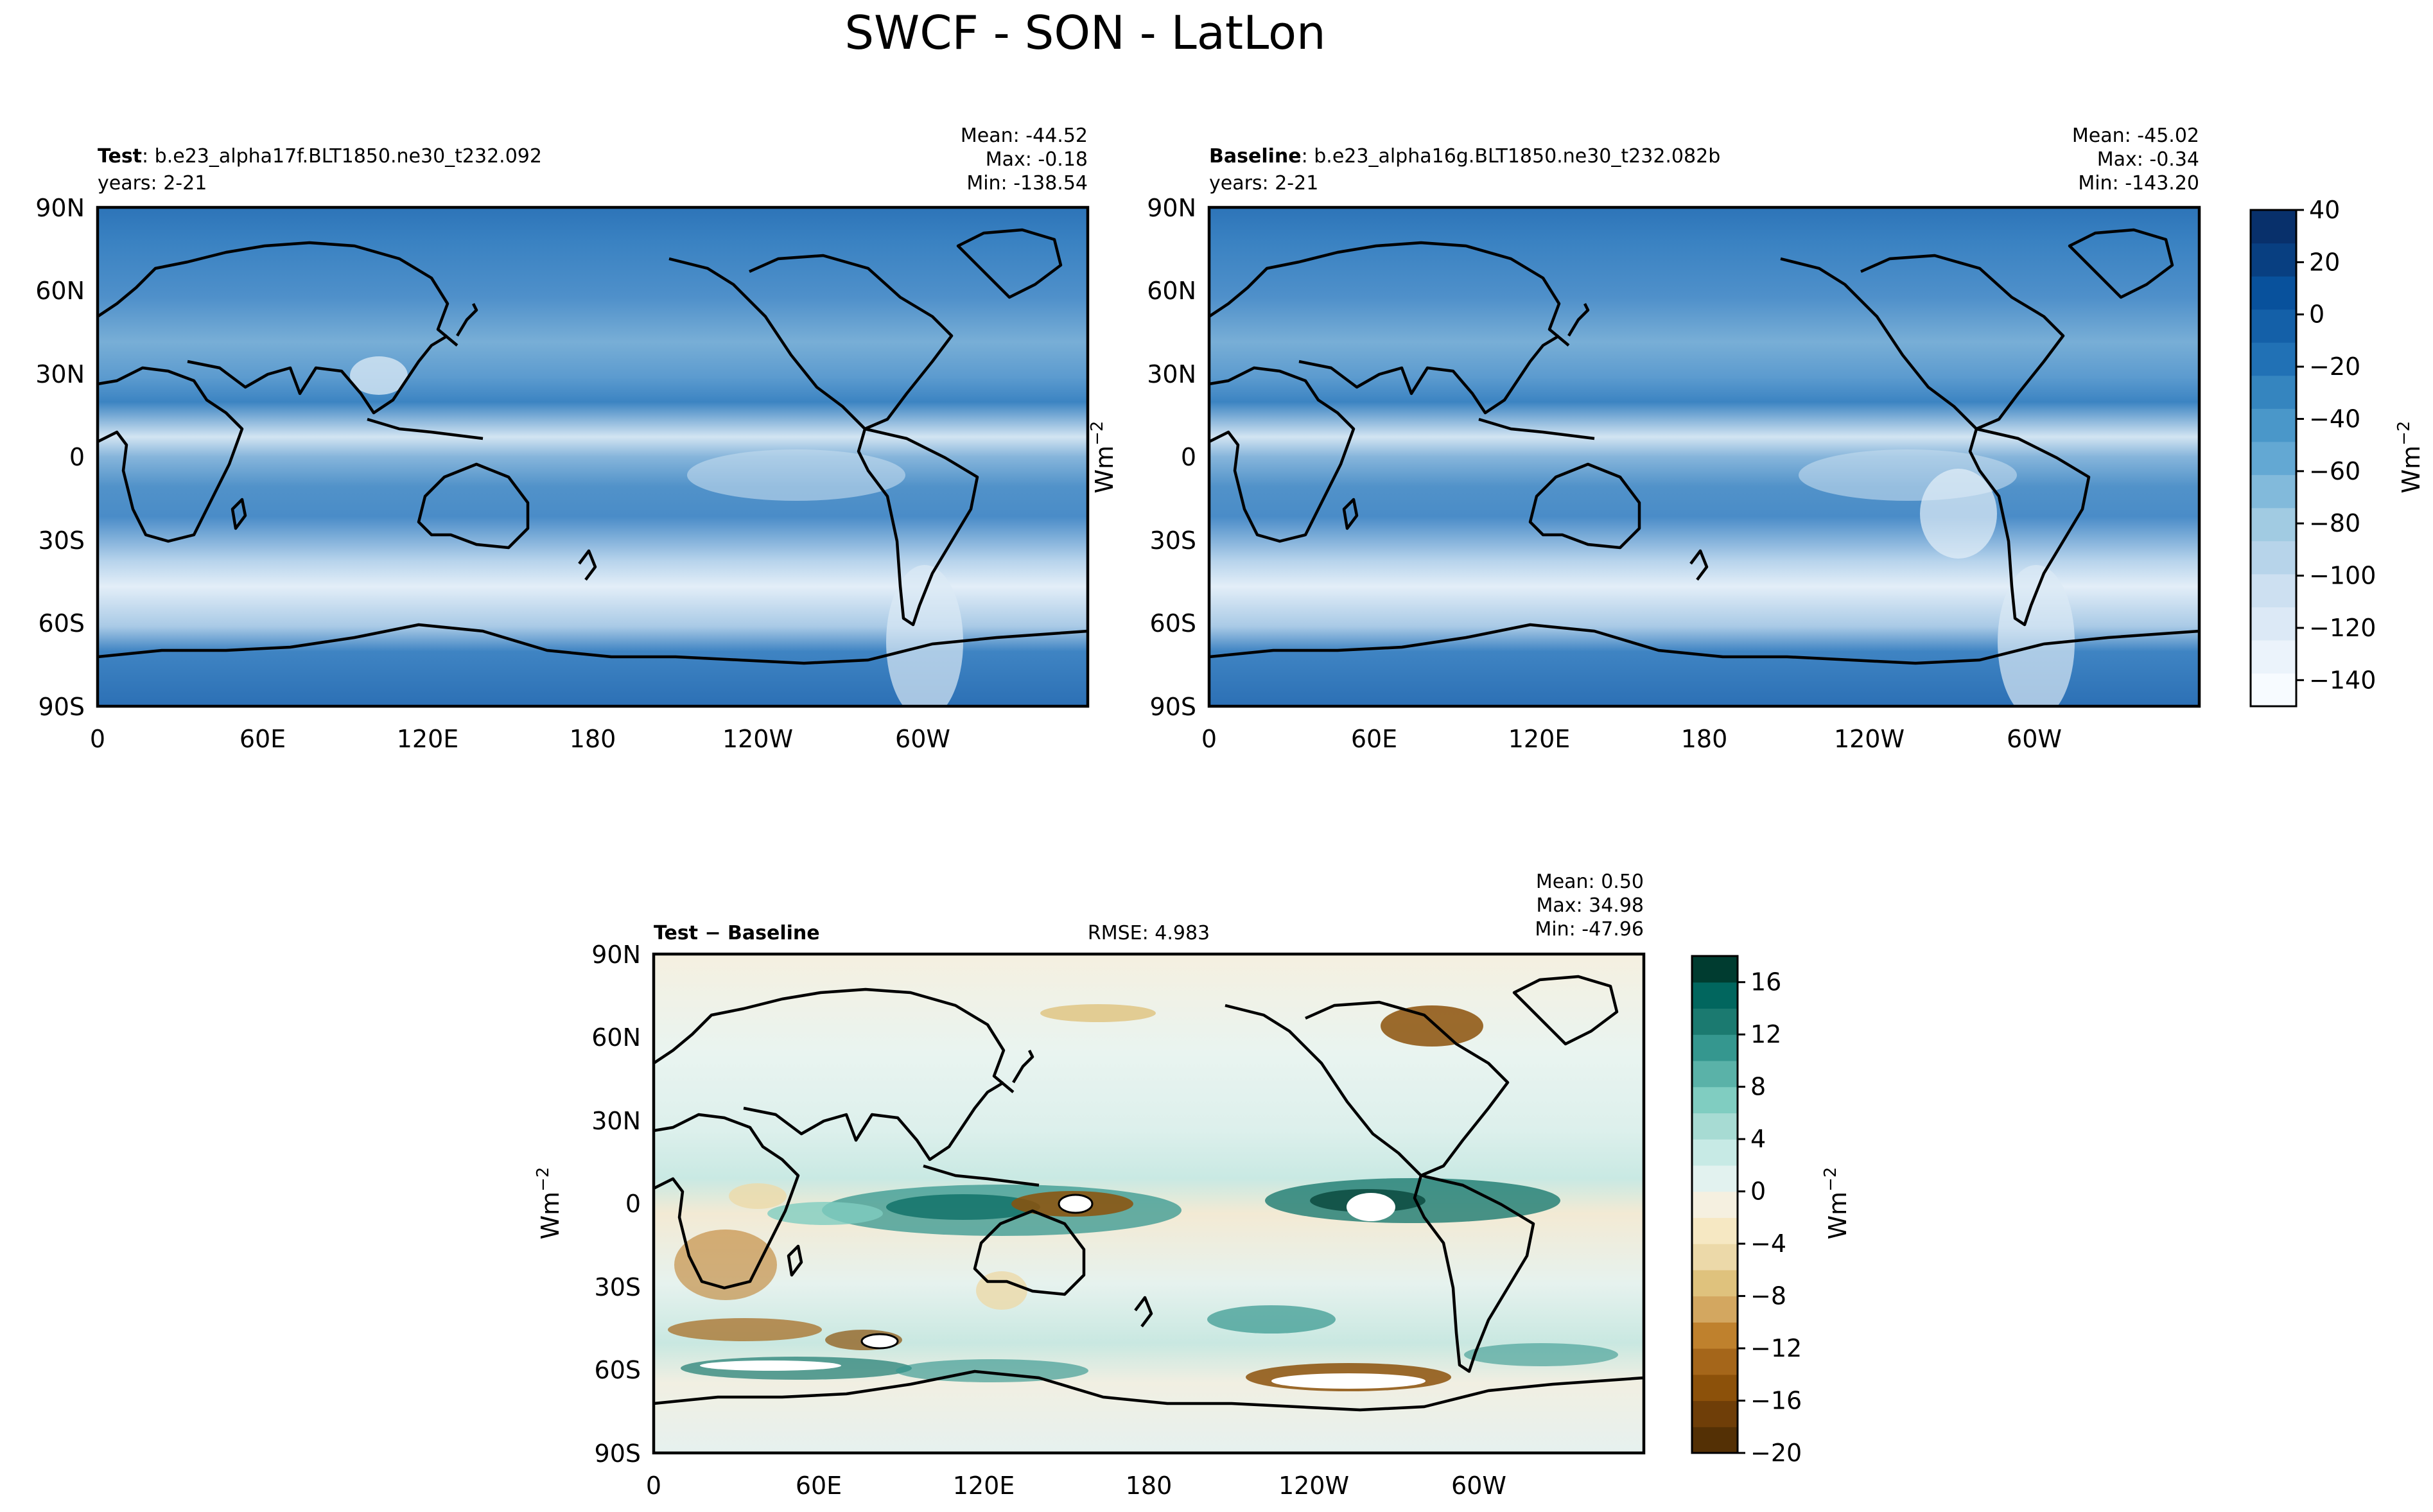 This screenshot has height=1512, width=2433. I want to click on diff-colorbar-tick-label: −4, so click(1768, 1244).